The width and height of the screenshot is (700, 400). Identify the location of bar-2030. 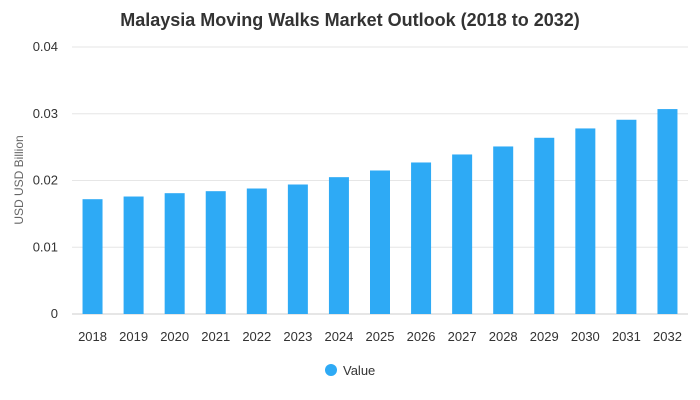
(585, 221).